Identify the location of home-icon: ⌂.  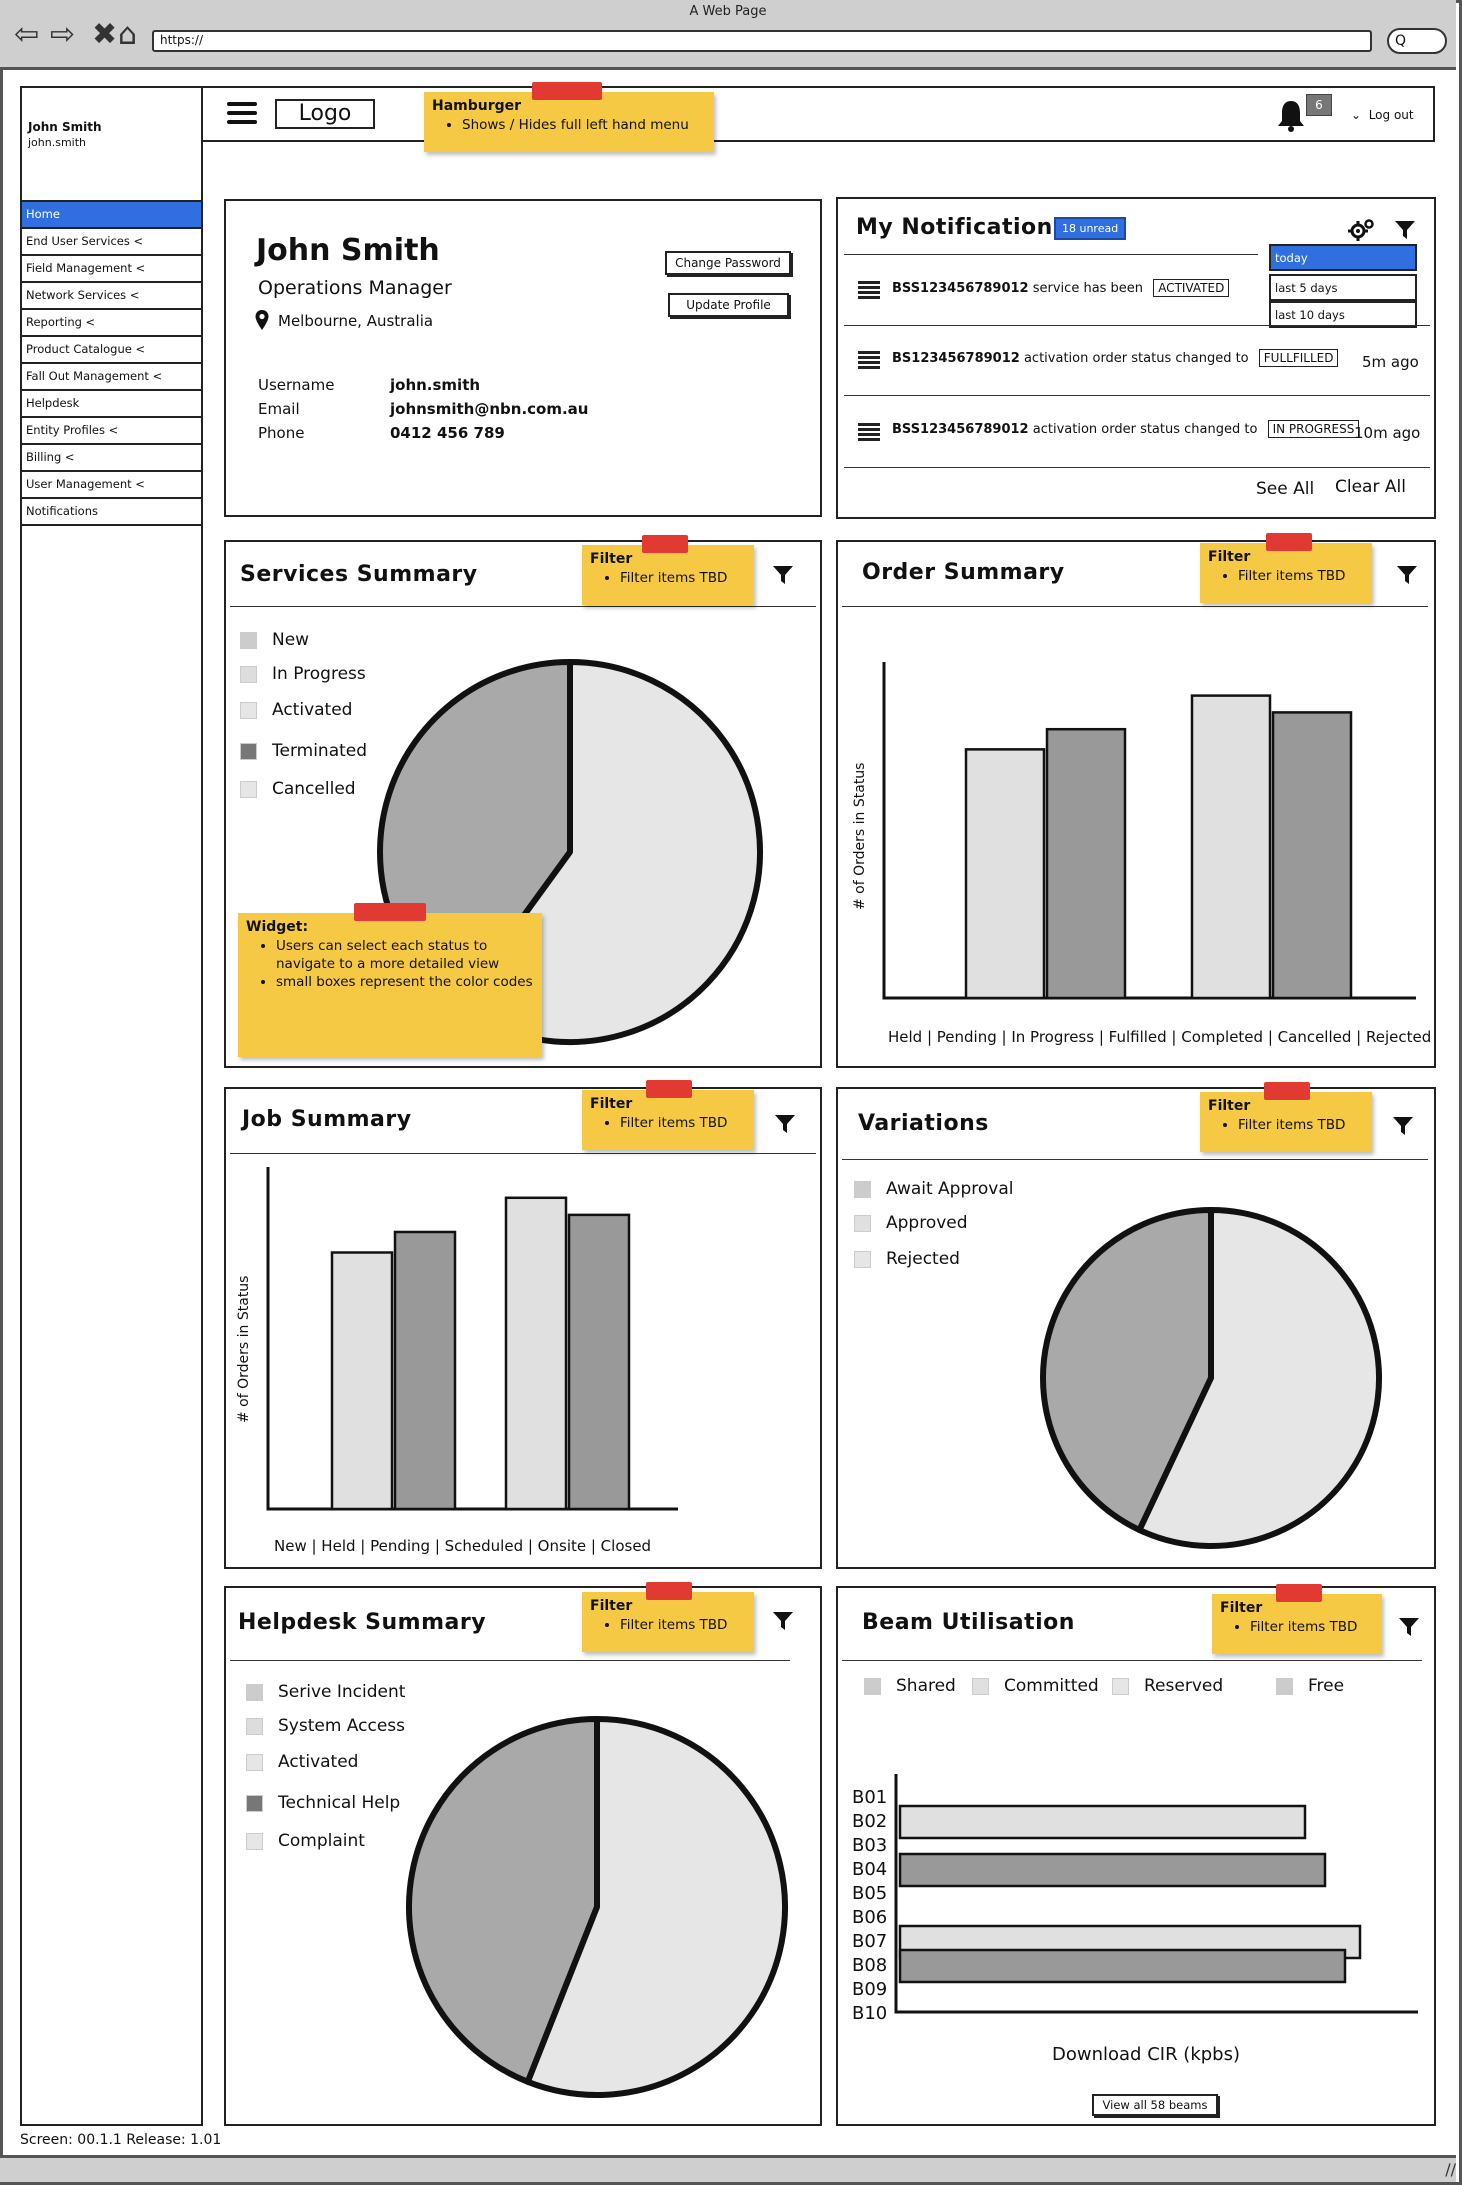
(128, 34).